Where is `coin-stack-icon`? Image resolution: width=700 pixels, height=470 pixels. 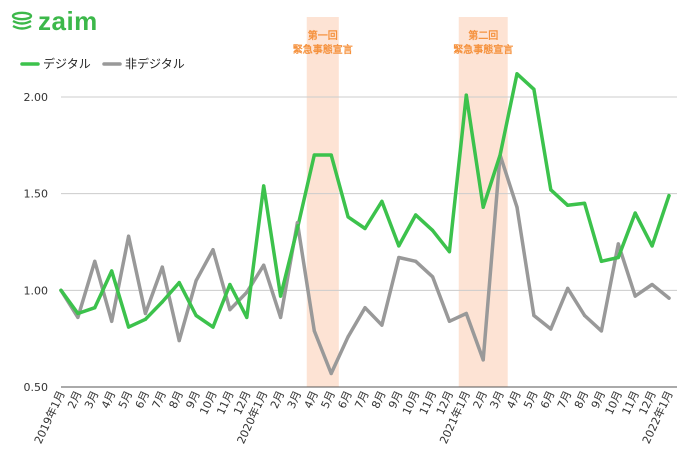
coin-stack-icon is located at coordinates (22, 20).